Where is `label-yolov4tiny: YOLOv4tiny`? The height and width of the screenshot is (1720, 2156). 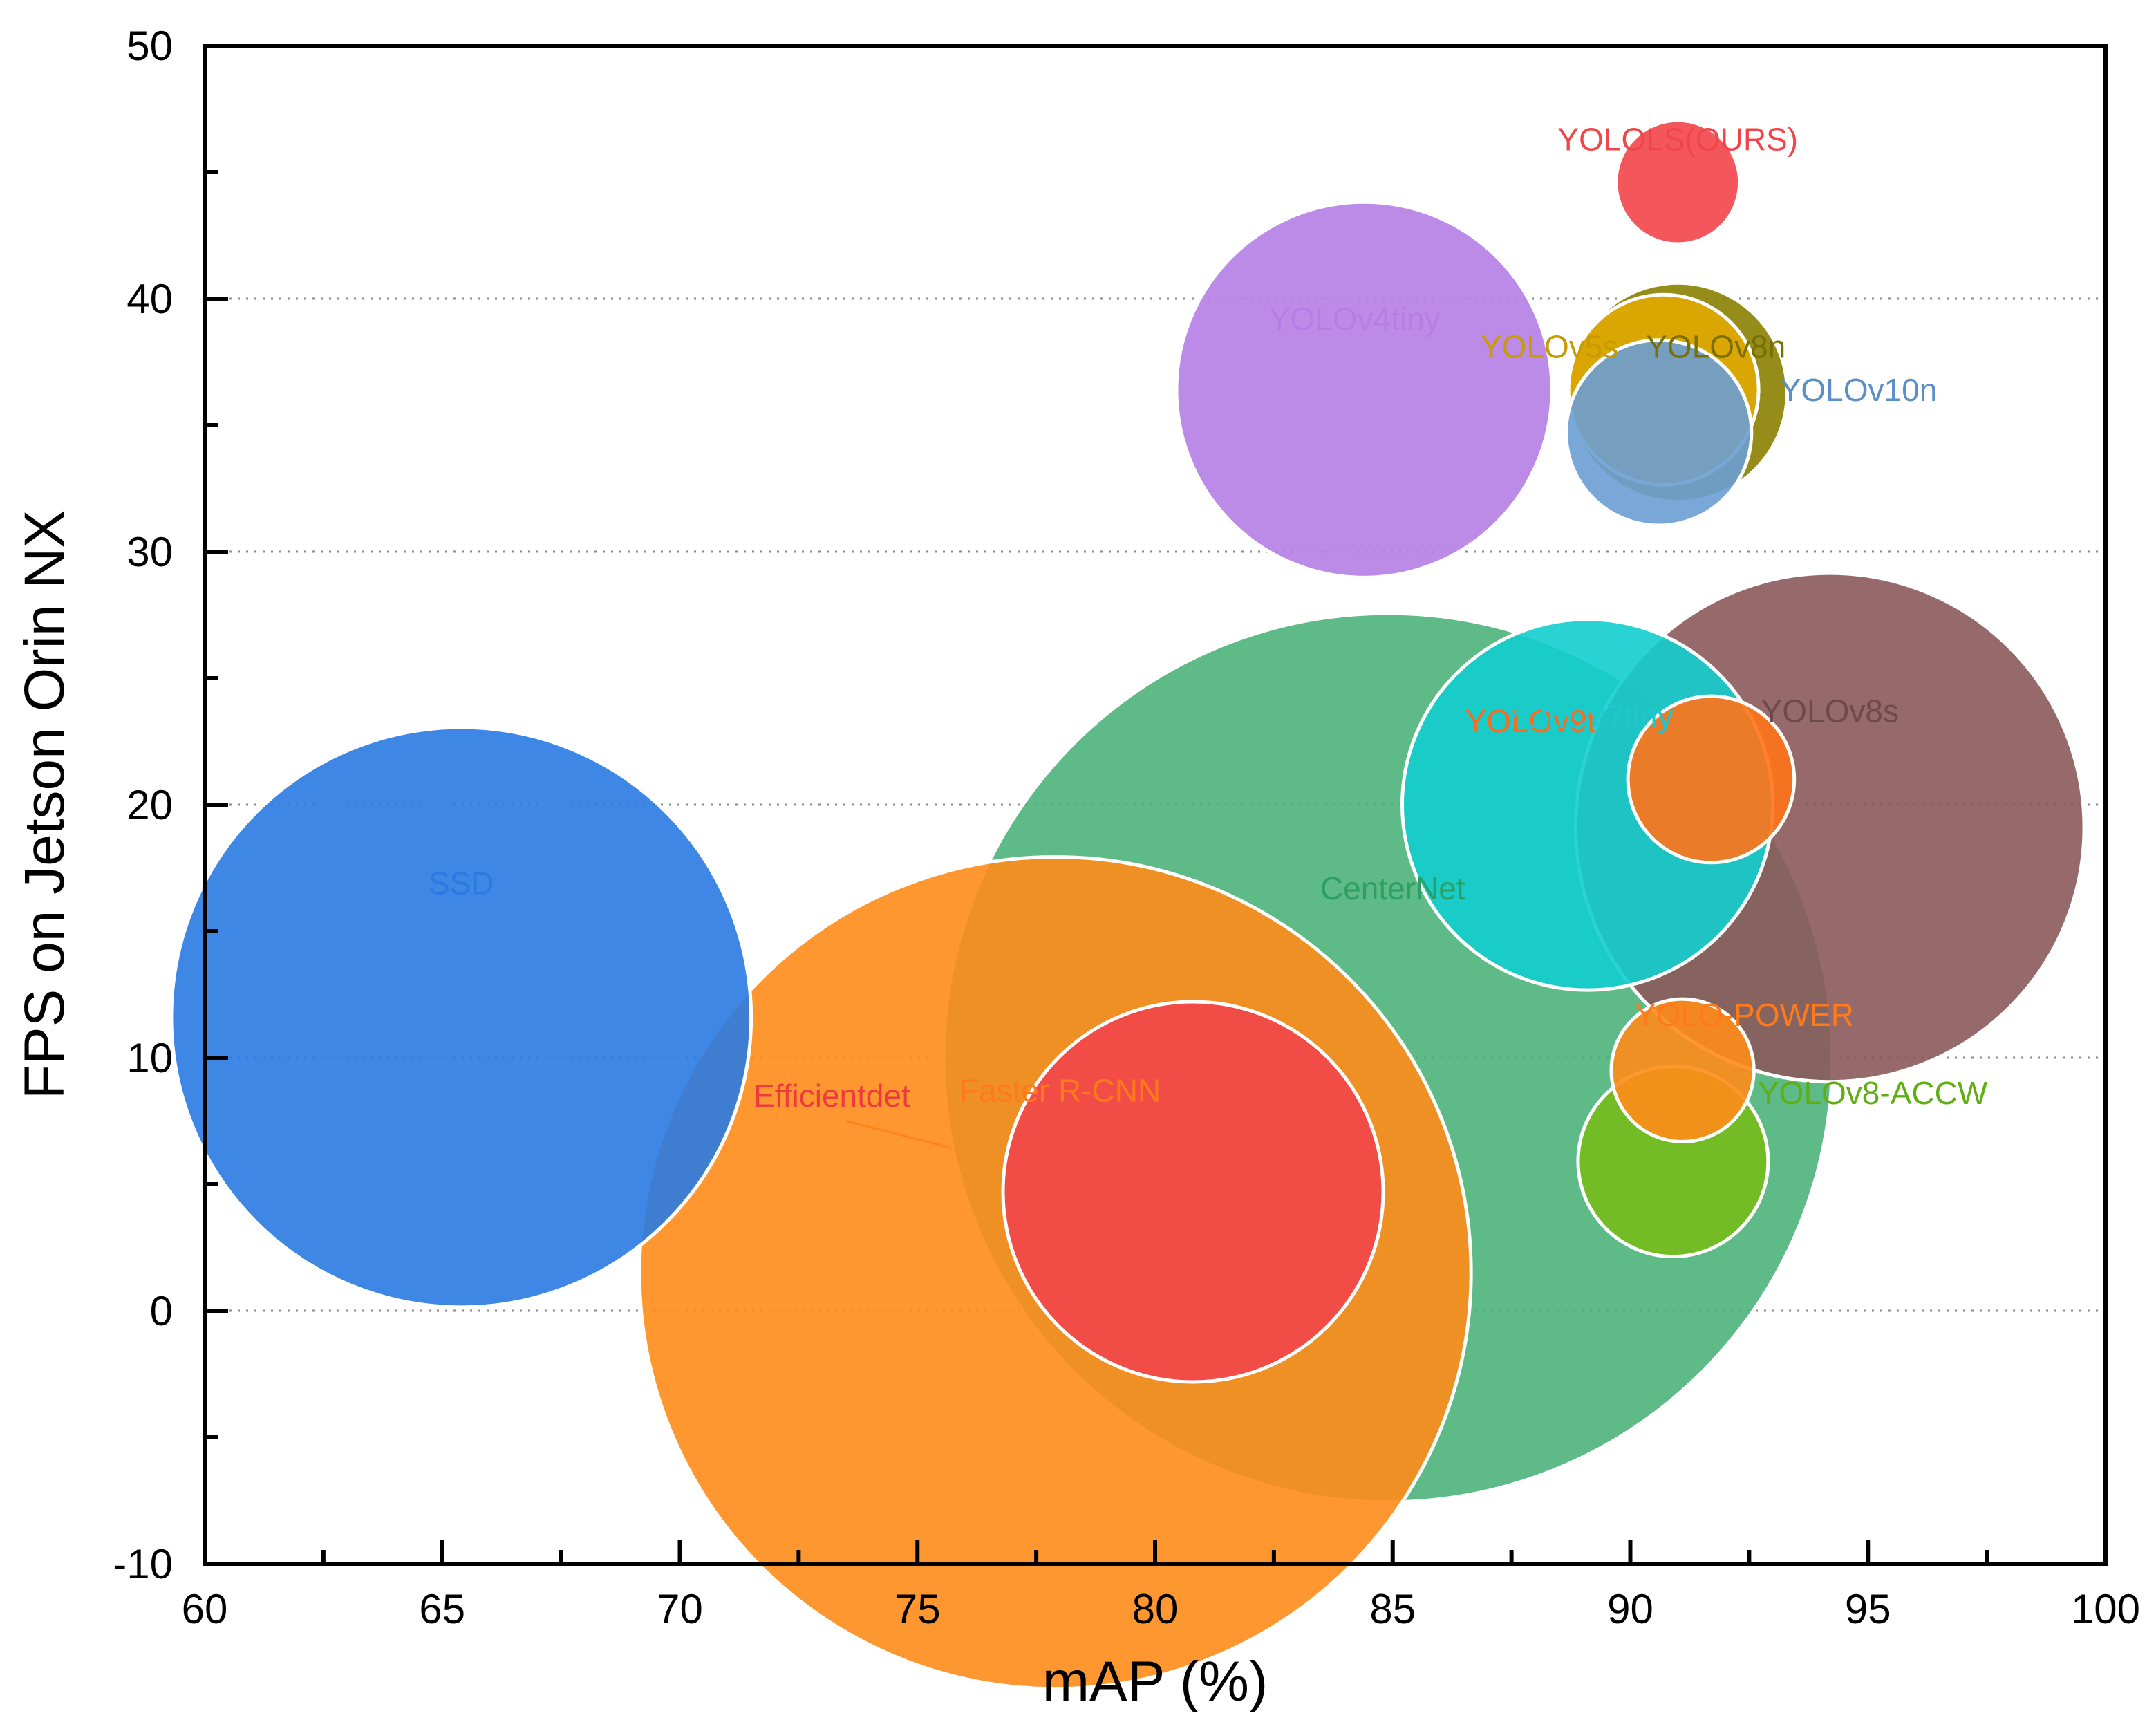 label-yolov4tiny: YOLOv4tiny is located at coordinates (1355, 319).